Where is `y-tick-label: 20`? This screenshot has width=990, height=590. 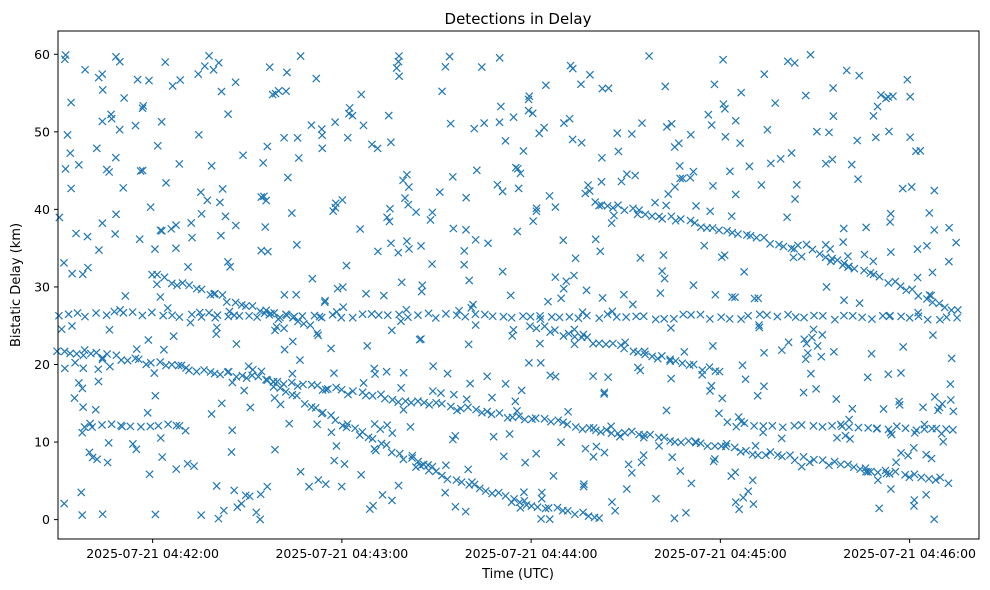
y-tick-label: 20 is located at coordinates (42, 364).